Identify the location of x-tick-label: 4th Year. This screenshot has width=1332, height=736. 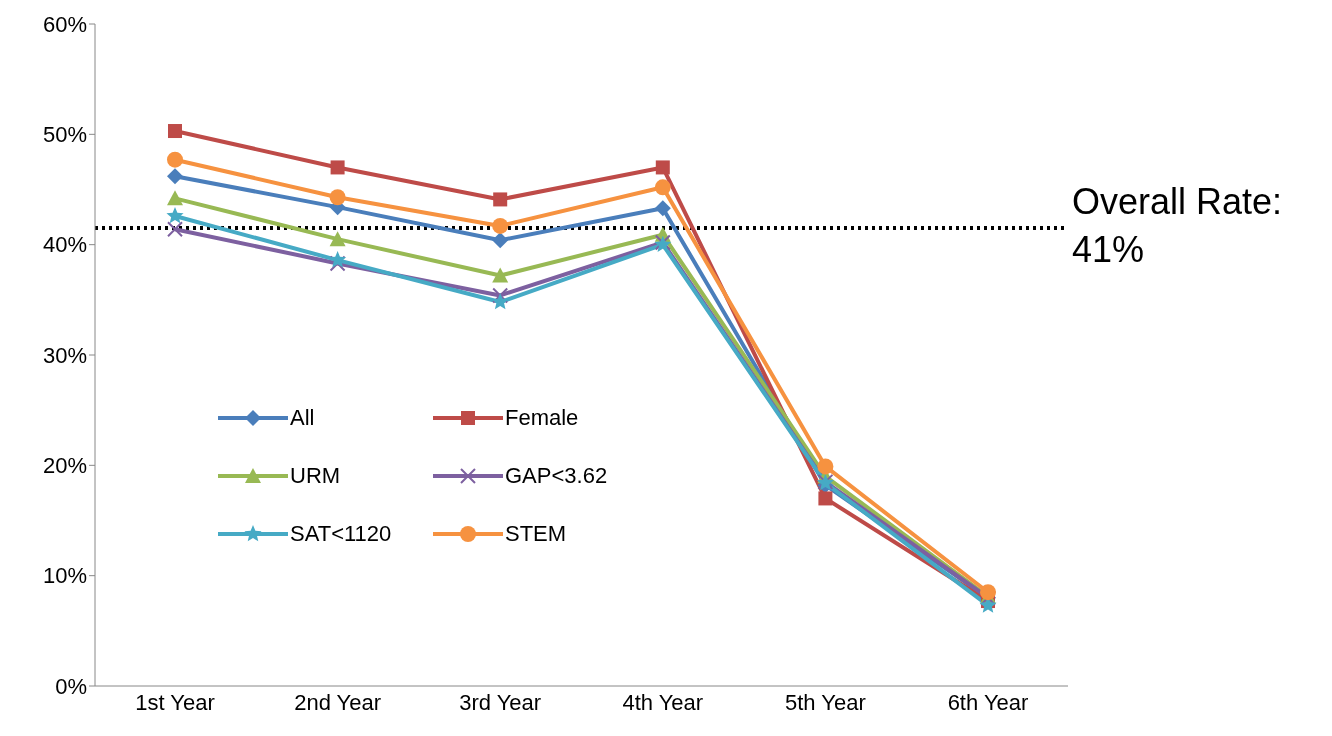
(663, 702).